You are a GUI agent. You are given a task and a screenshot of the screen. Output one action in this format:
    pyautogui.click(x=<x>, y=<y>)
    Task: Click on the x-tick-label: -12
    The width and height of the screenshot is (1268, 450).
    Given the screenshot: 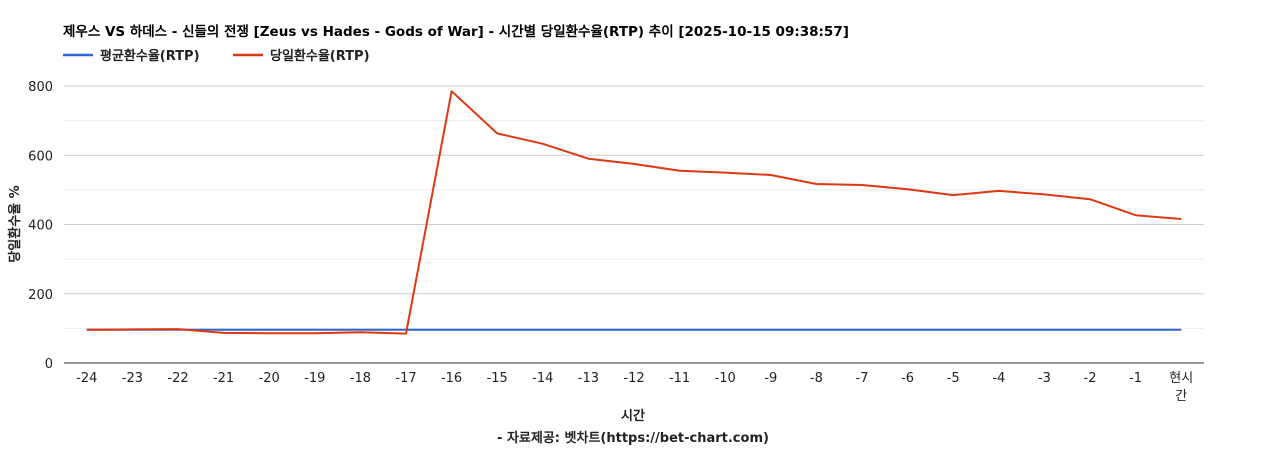 What is the action you would take?
    pyautogui.click(x=633, y=378)
    